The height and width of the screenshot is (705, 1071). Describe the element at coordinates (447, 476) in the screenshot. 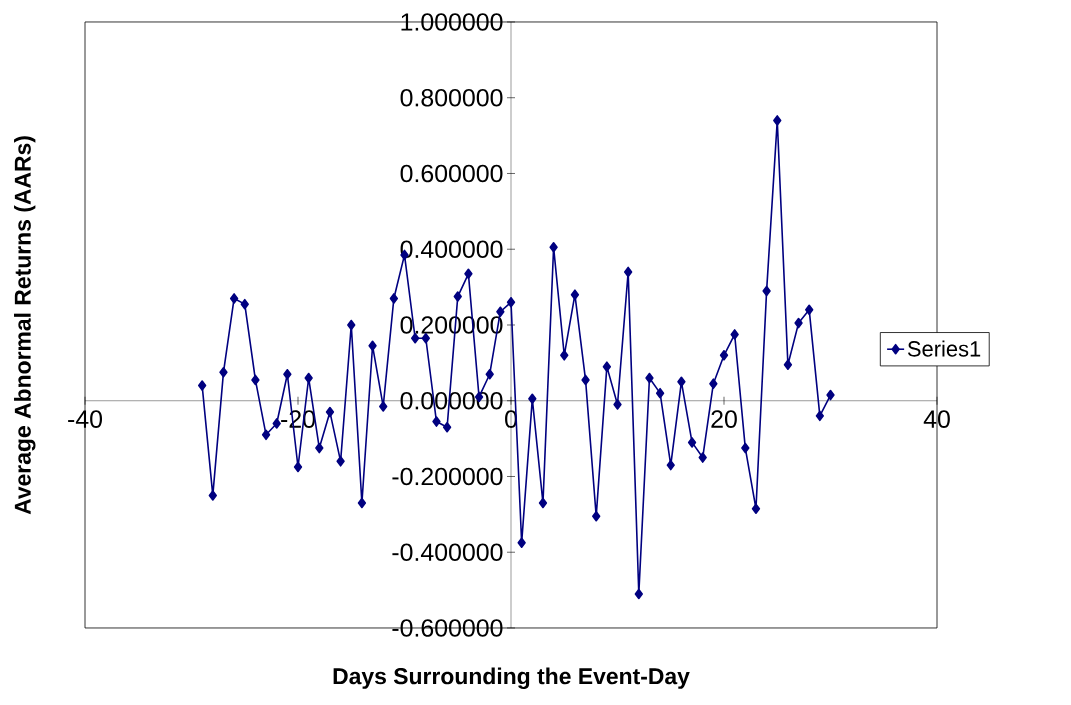

I see `y-tick-label: -0.200000` at that location.